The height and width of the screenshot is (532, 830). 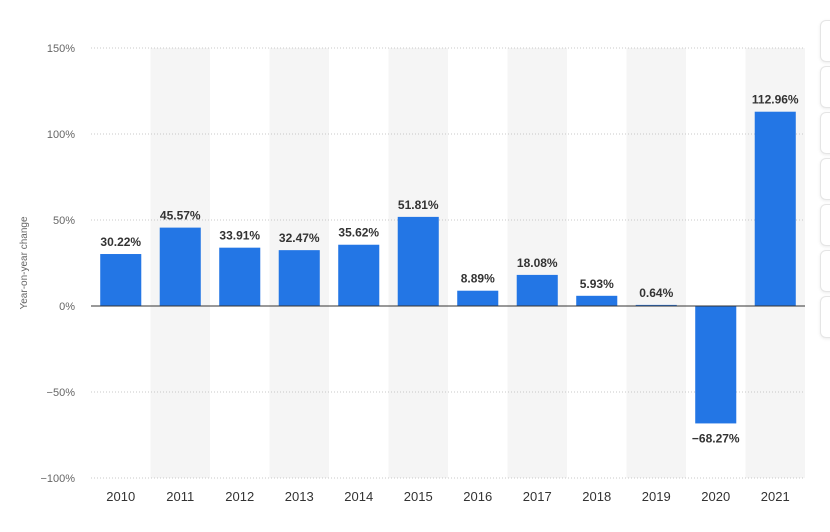 What do you see at coordinates (120, 496) in the screenshot?
I see `x-tick-label: 2010` at bounding box center [120, 496].